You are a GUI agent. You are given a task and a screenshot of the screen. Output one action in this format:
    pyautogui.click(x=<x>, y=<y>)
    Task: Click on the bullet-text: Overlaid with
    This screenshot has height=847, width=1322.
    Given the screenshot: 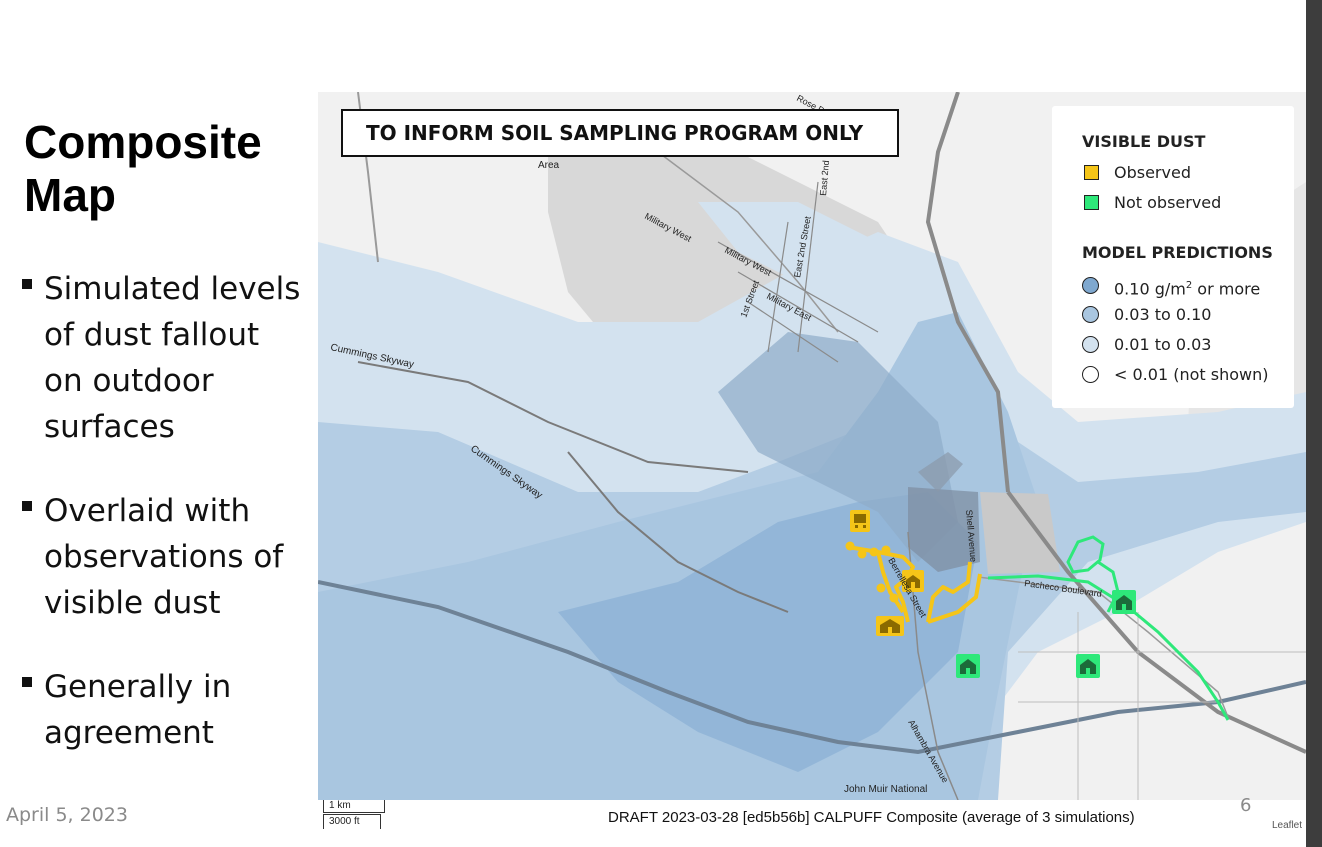 What is the action you would take?
    pyautogui.click(x=147, y=511)
    